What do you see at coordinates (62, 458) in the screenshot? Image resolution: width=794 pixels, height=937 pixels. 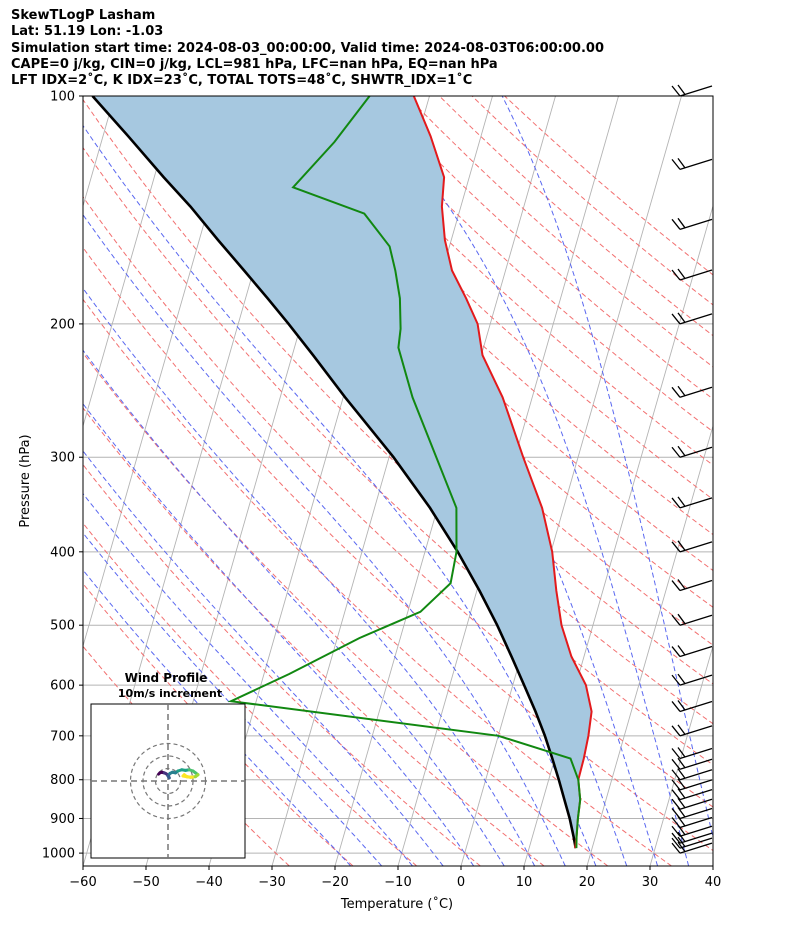 I see `y-tick-label: 300` at bounding box center [62, 458].